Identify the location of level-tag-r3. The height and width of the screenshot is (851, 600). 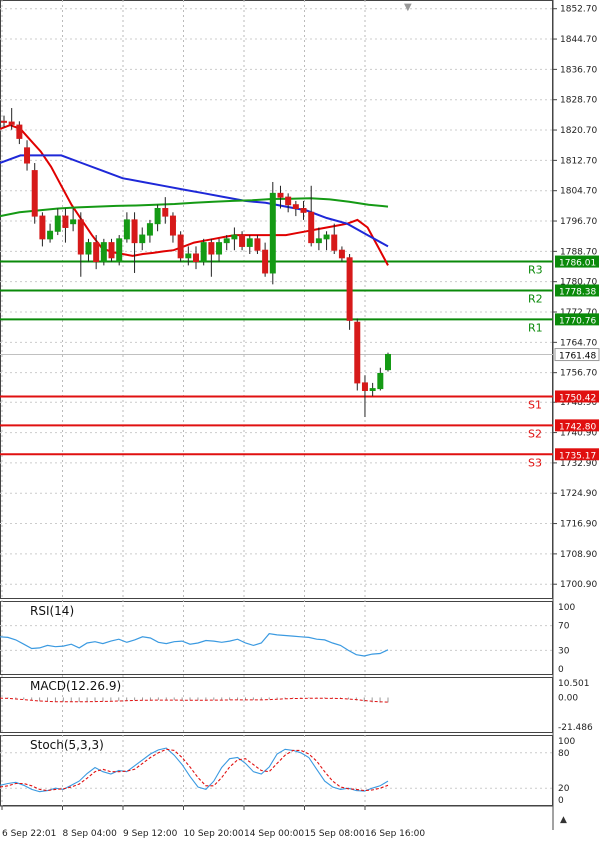
(577, 261).